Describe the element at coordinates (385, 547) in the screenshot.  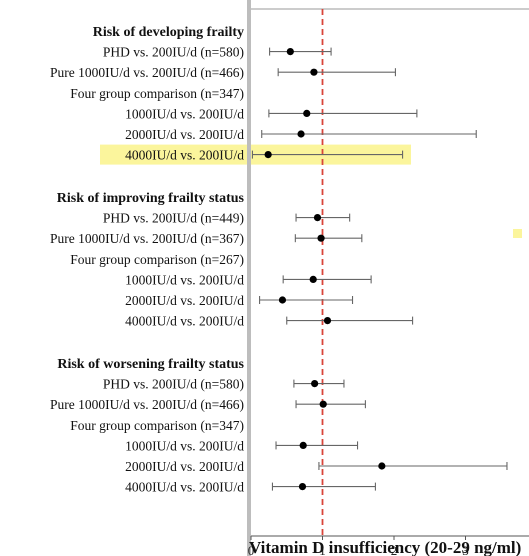
I see `x-axis-title: Vitamin D insufficiency (20-29 ng/ml)` at that location.